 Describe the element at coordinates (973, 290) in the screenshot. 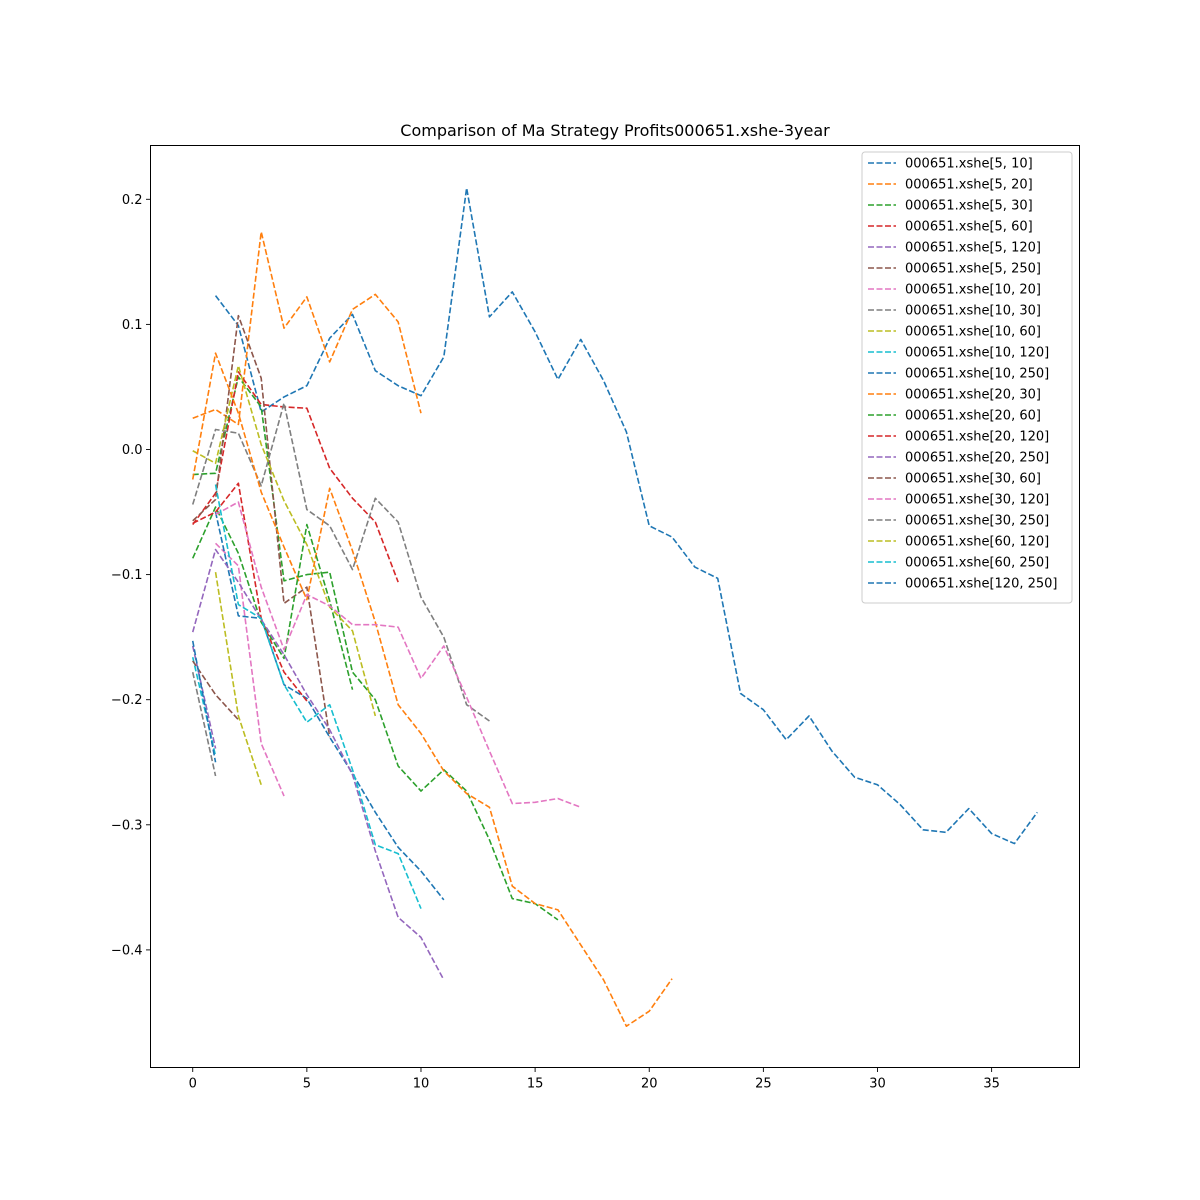

I see `legend-entry-6: 000651.xshe[10, 20]` at that location.